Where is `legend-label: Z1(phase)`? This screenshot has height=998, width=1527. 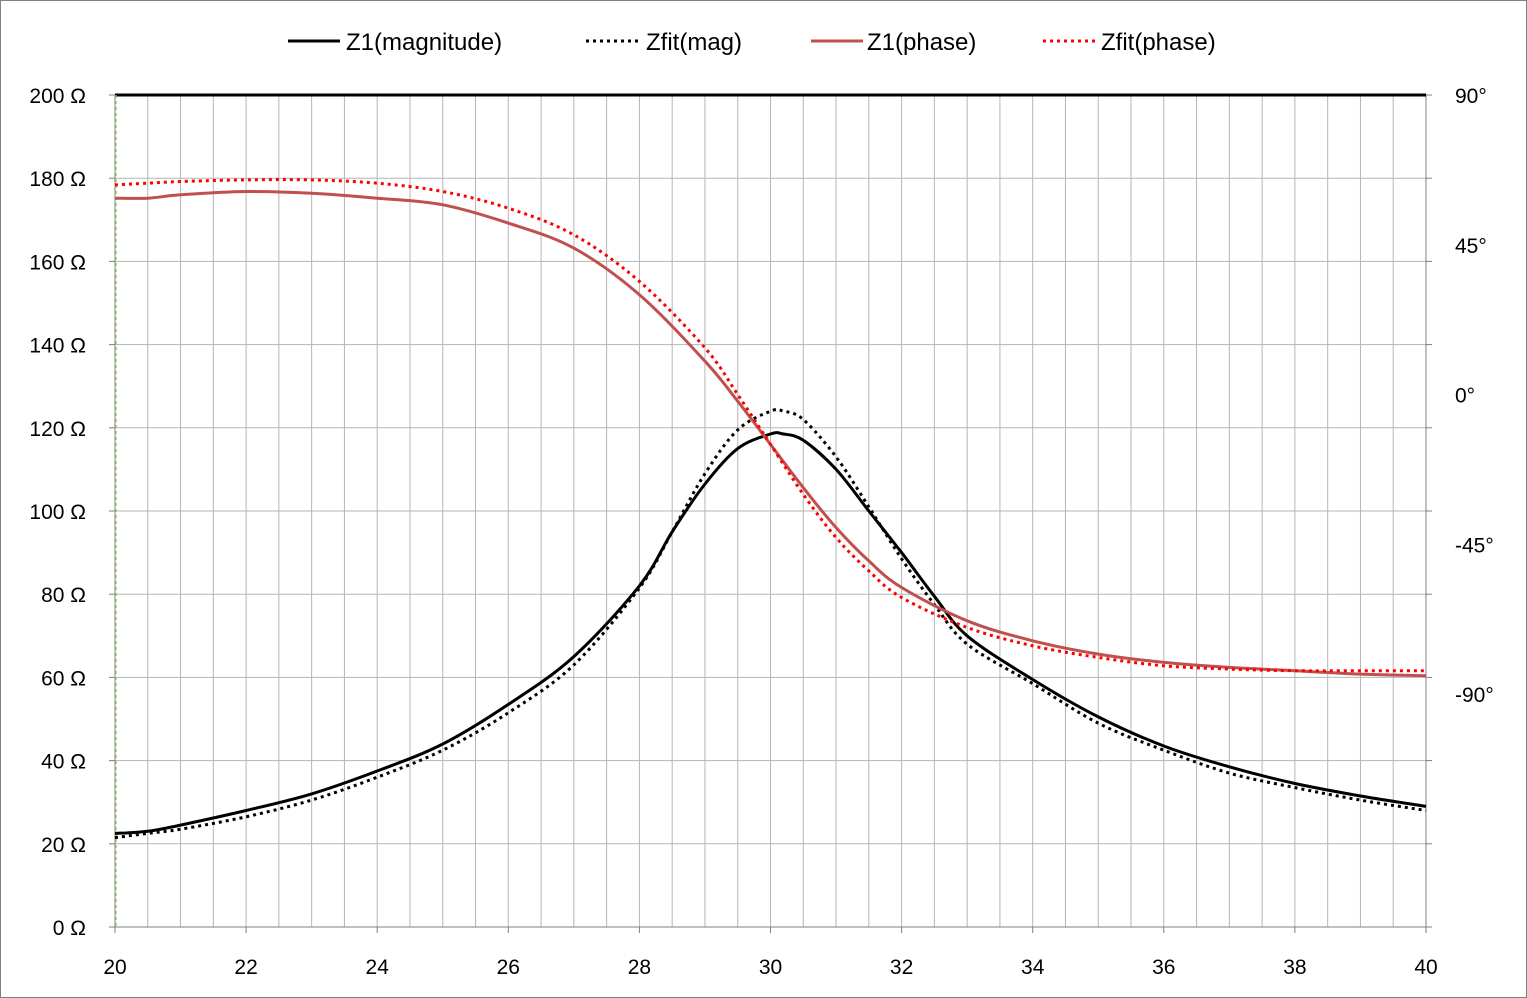 legend-label: Z1(phase) is located at coordinates (921, 42).